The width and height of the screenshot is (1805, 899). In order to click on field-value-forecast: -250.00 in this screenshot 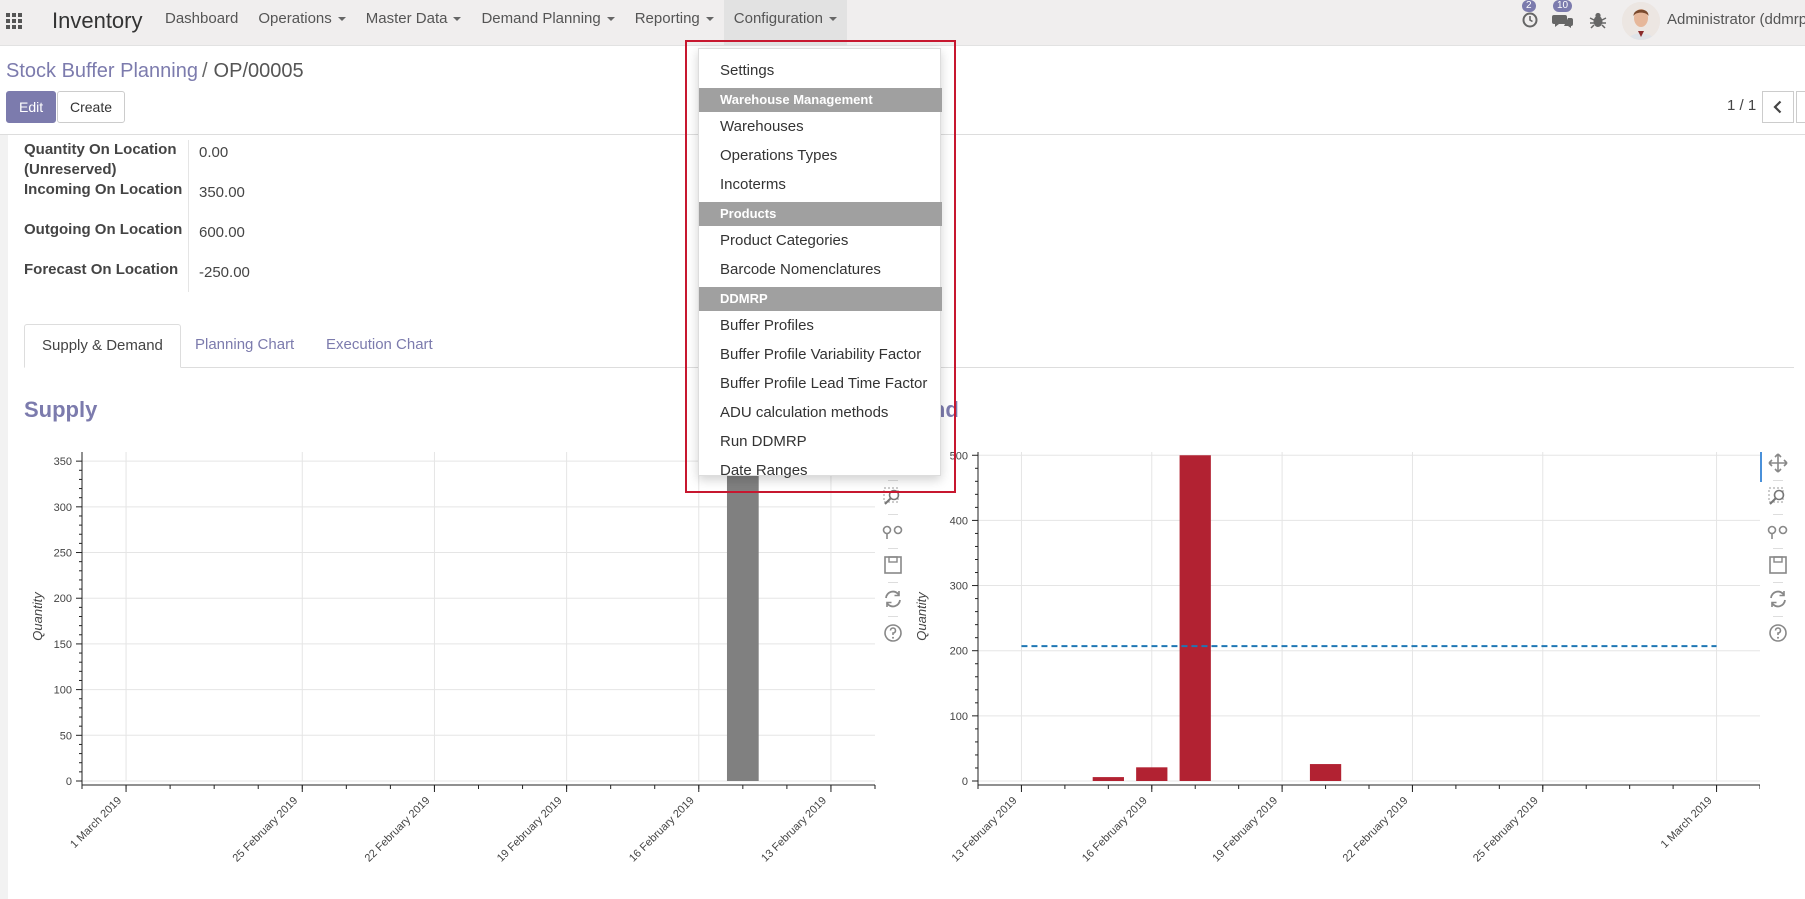, I will do `click(224, 272)`.